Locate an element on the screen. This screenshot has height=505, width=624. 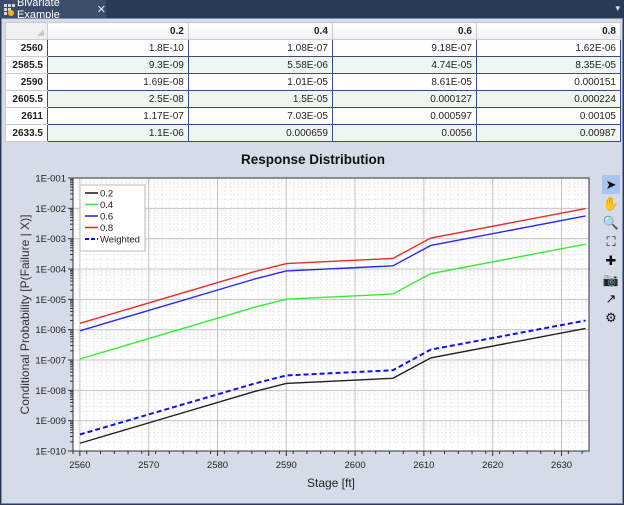
pointer-tool-button: ➤ is located at coordinates (611, 184).